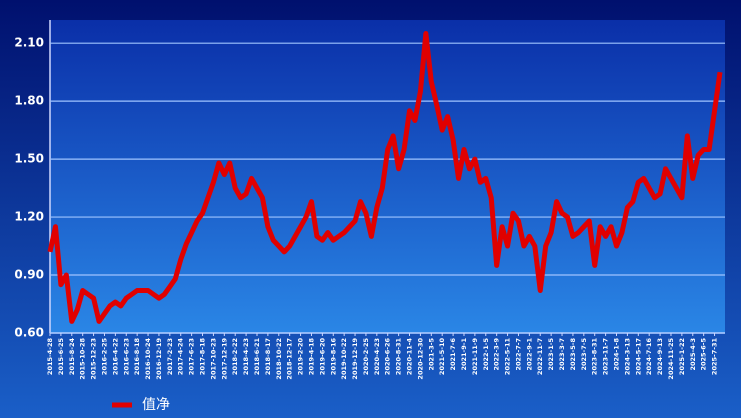  What do you see at coordinates (606, 356) in the screenshot?
I see `x-tick-label: 2023-11-7` at bounding box center [606, 356].